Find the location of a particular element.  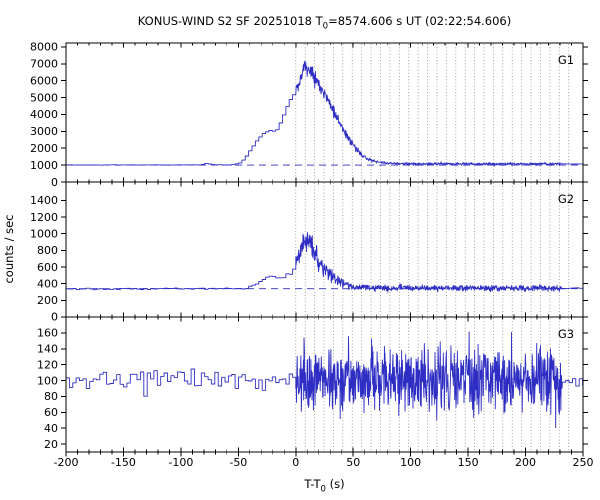

y-tick-label: 4000 is located at coordinates (44, 114).